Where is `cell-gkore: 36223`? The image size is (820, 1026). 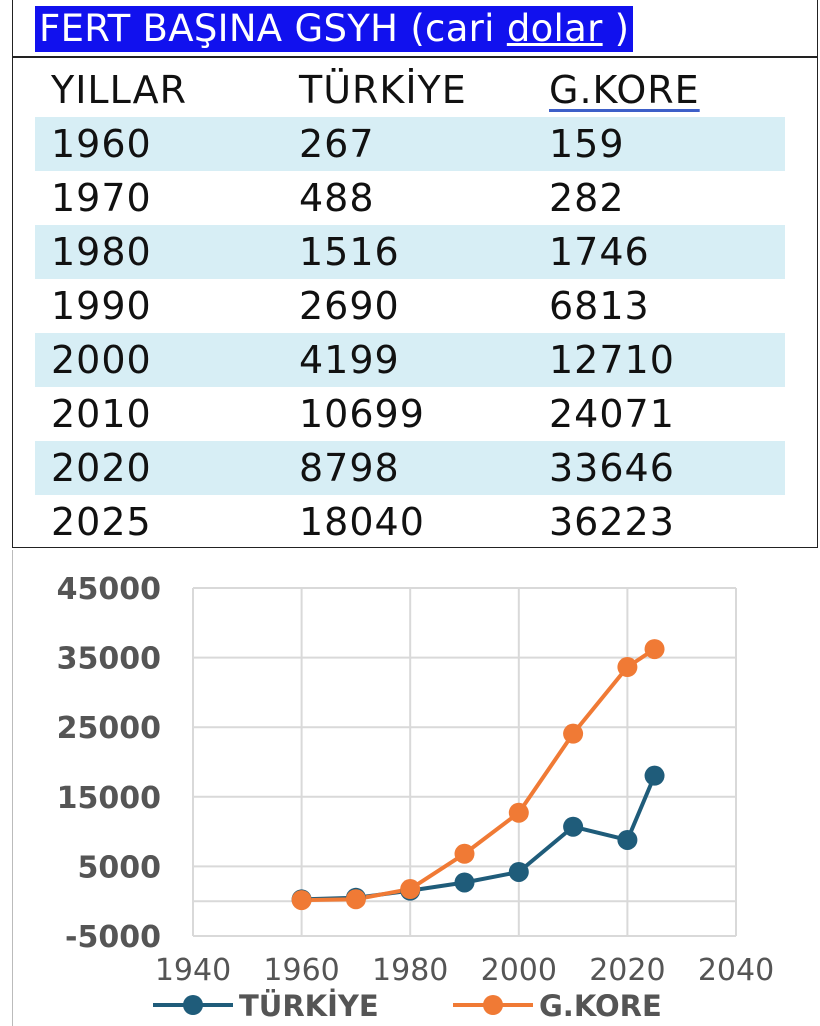
cell-gkore: 36223 is located at coordinates (612, 522).